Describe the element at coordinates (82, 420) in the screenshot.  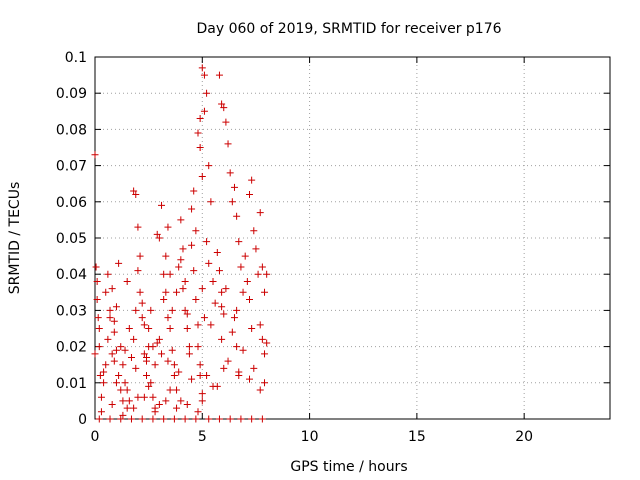
I see `y-tick-label: 0` at that location.